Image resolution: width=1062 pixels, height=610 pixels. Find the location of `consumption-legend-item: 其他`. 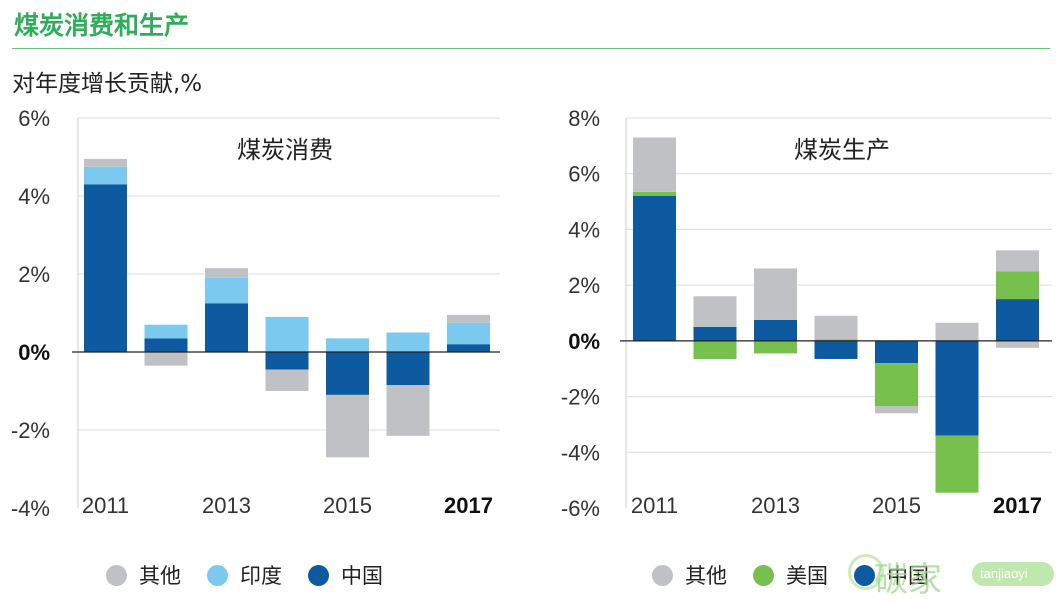

consumption-legend-item: 其他 is located at coordinates (143, 575).